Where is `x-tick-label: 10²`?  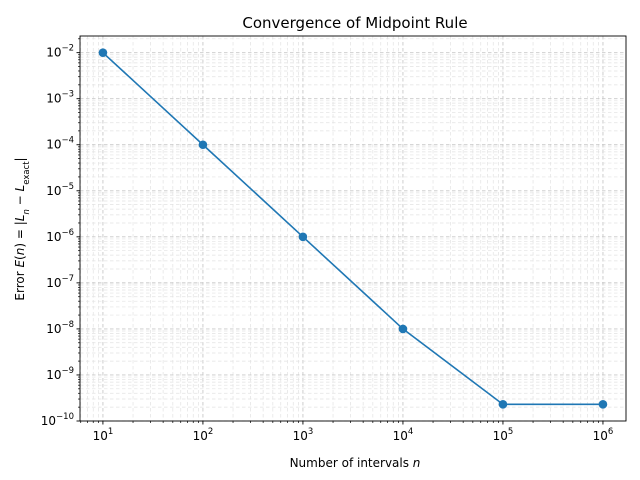
x-tick-label: 10² is located at coordinates (203, 435).